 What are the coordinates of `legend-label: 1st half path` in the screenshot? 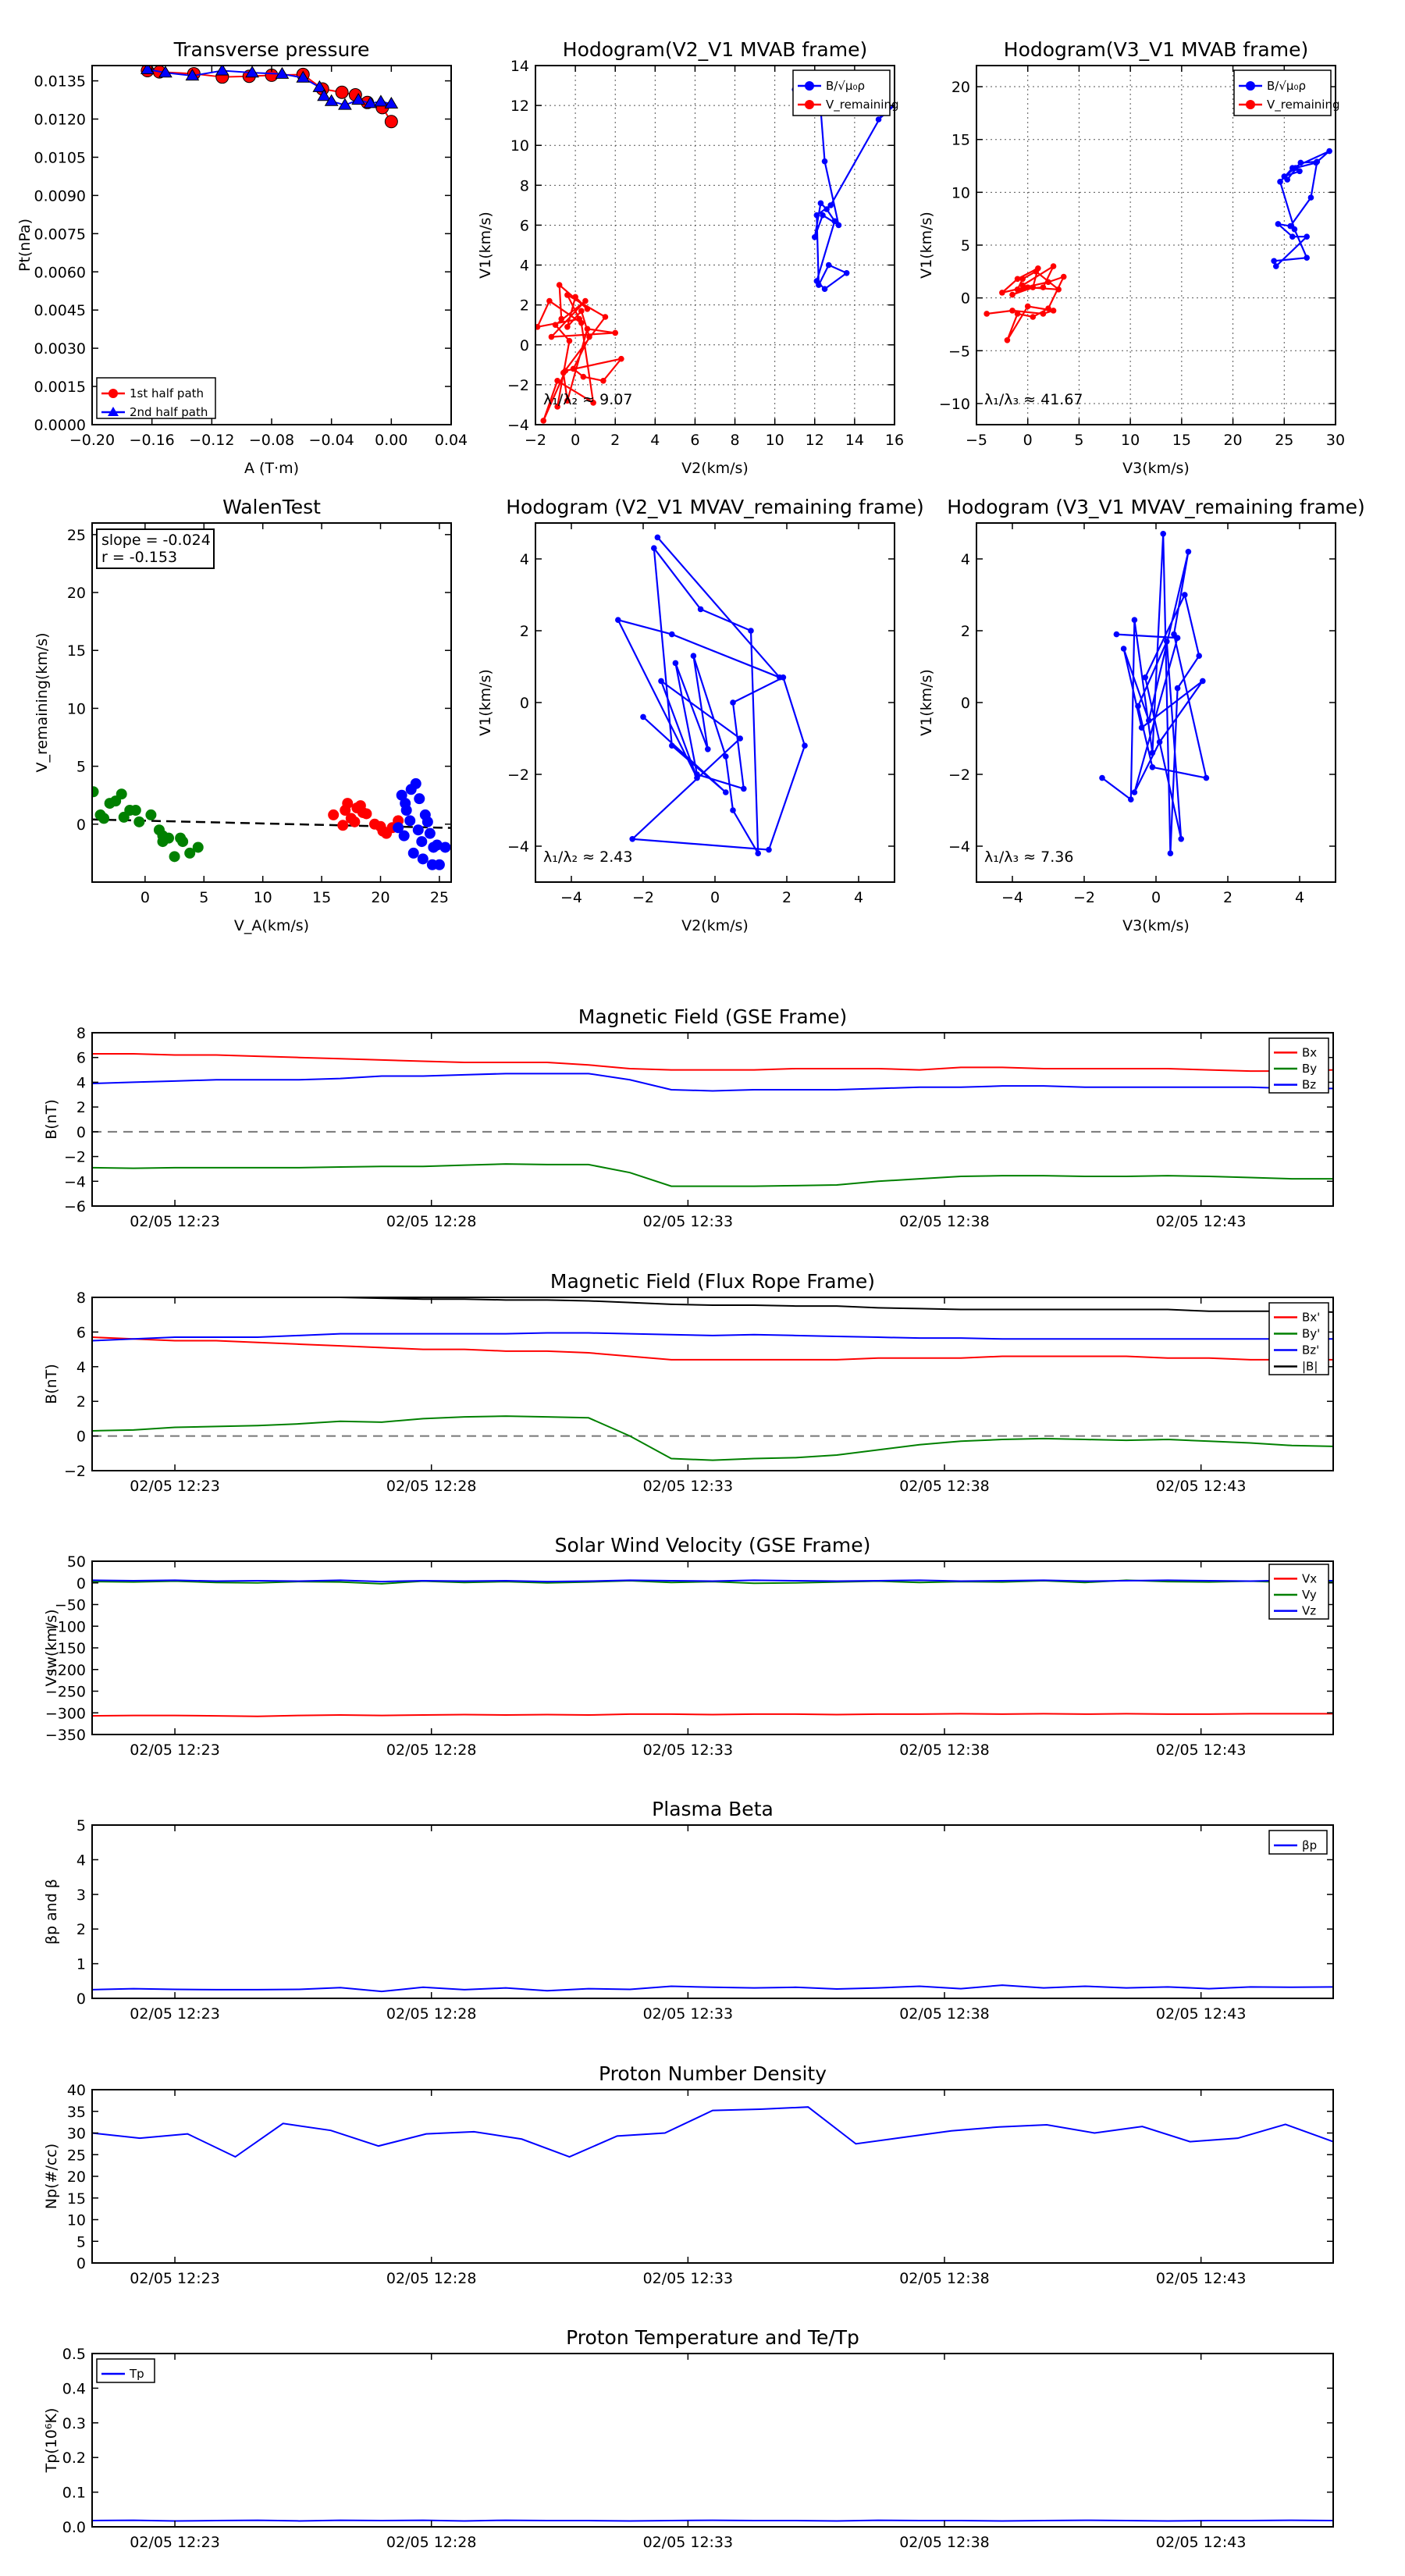 It's located at (167, 393).